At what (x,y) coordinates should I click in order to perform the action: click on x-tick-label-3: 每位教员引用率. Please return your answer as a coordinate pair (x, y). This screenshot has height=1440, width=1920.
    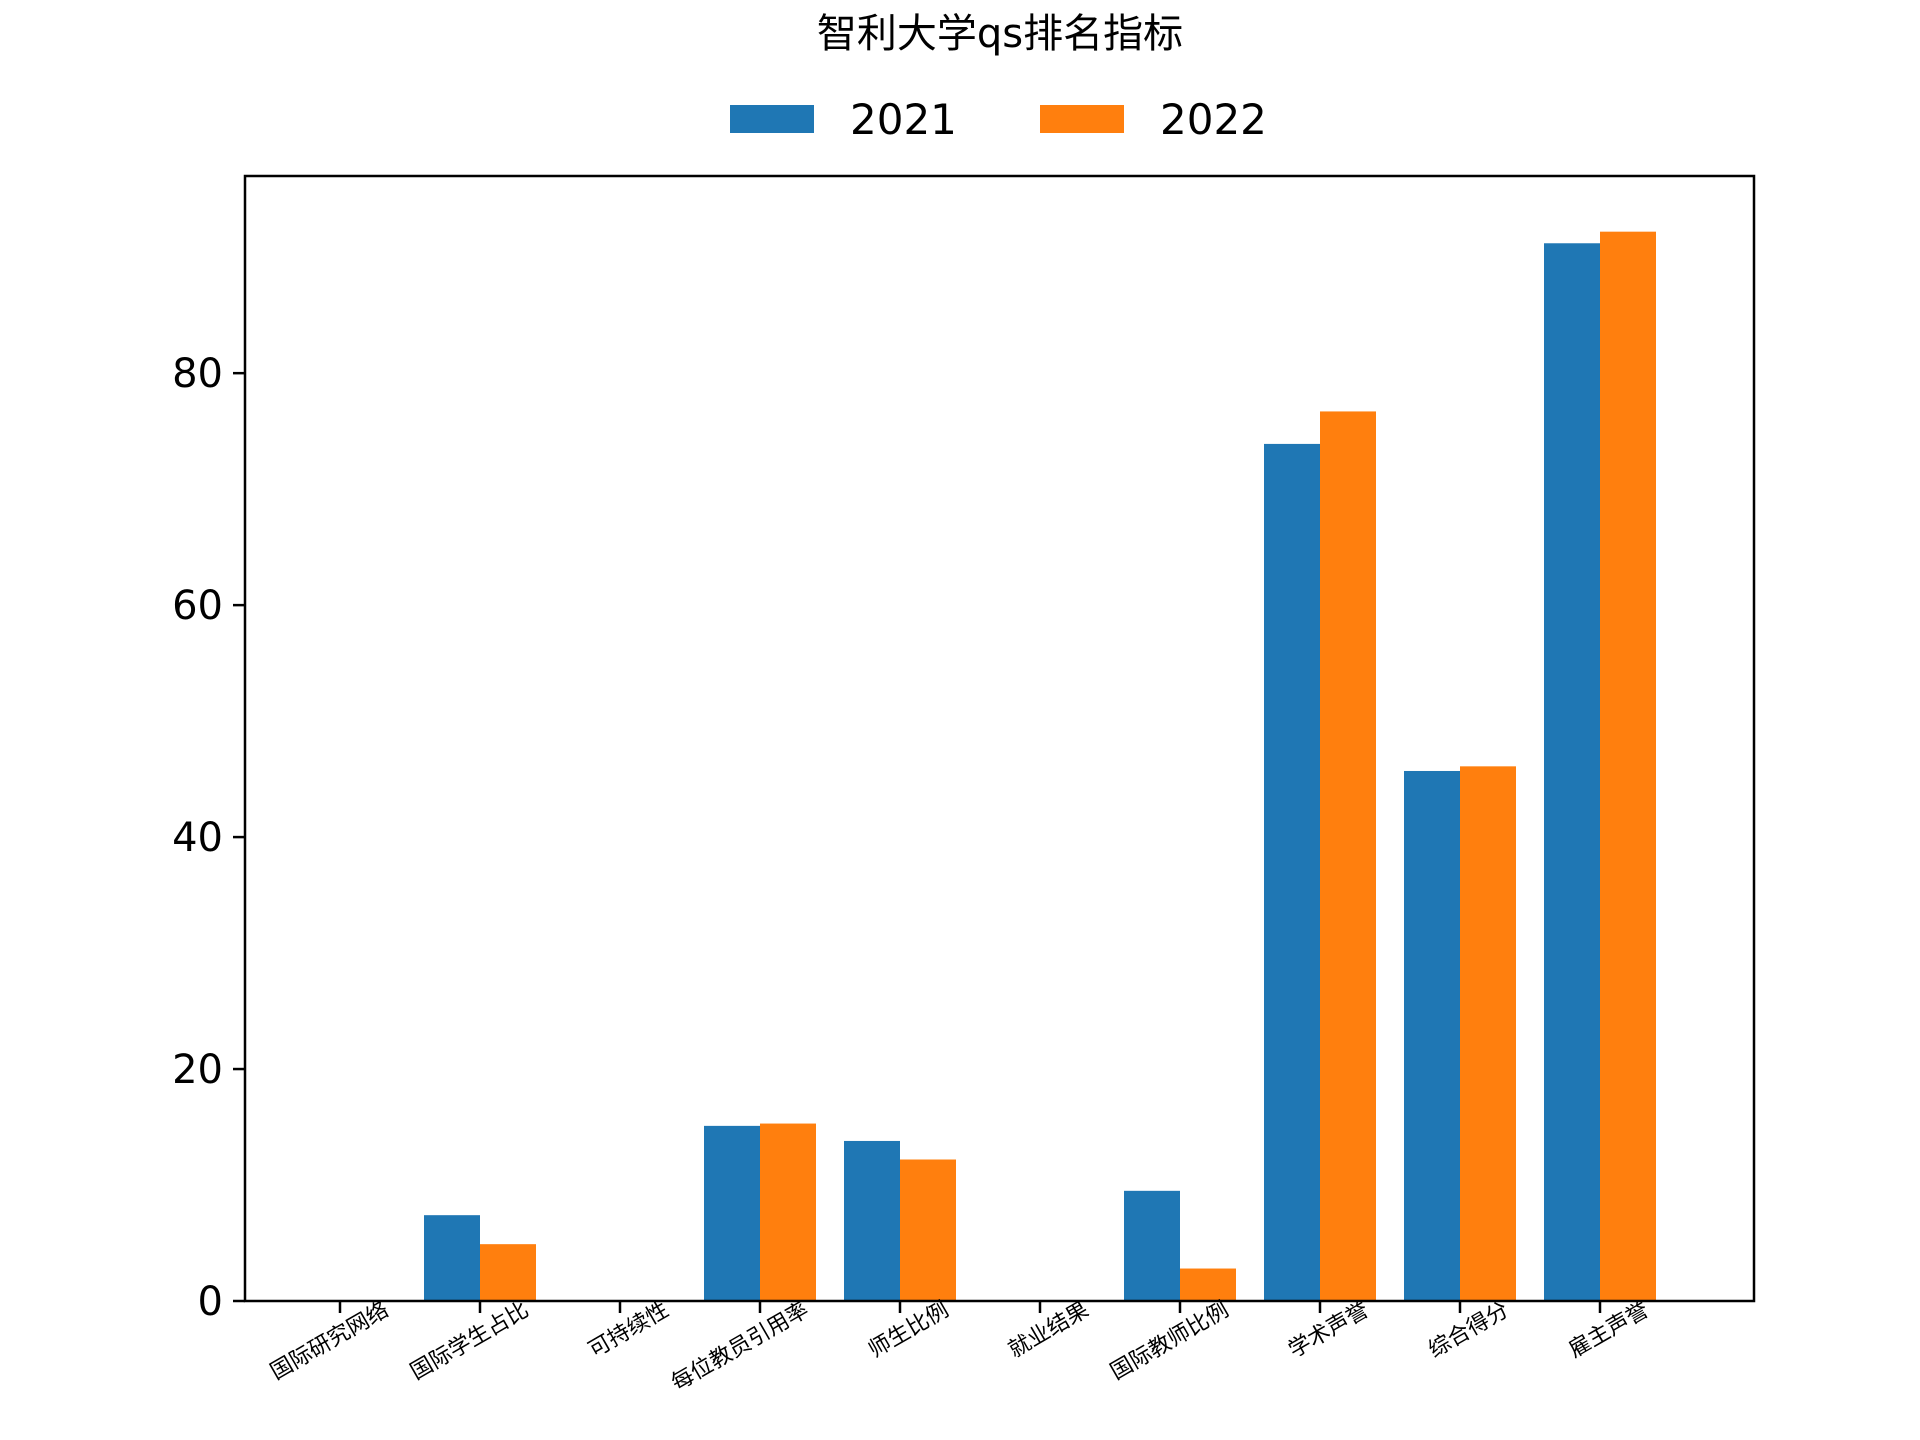
    Looking at the image, I should click on (740, 1347).